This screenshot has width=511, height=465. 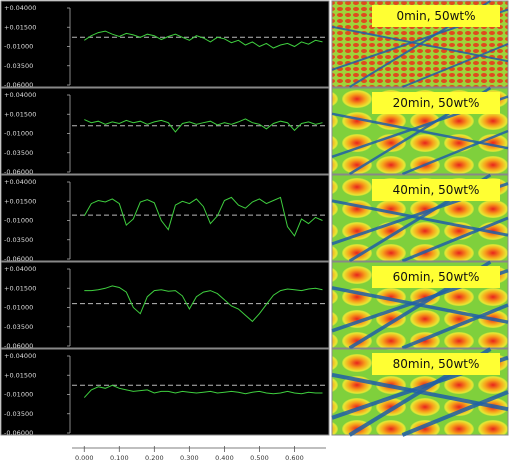 I want to click on micrograph: 20min, 50wt%, so click(x=420, y=131).